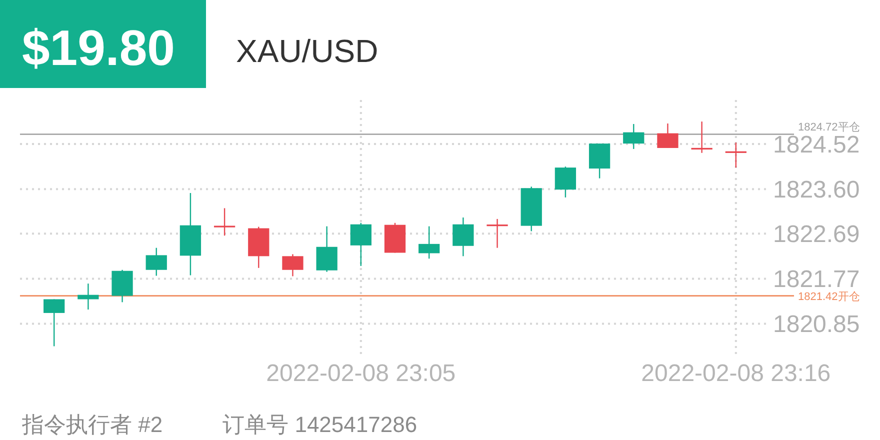  Describe the element at coordinates (816, 145) in the screenshot. I see `y-tick-label: 1824.52` at that location.